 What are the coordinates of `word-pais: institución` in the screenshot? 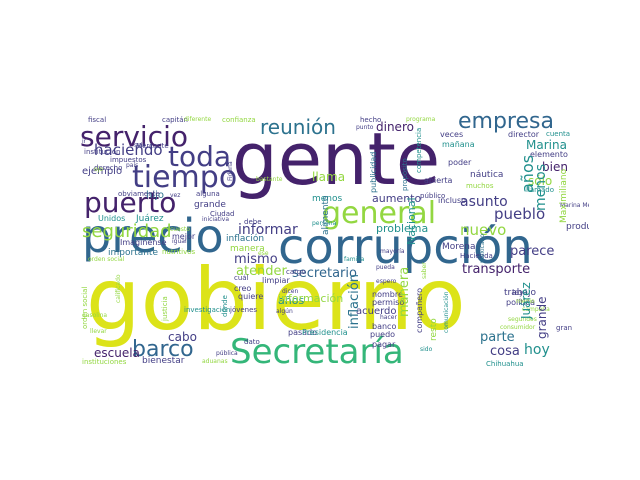 It's located at (102, 152).